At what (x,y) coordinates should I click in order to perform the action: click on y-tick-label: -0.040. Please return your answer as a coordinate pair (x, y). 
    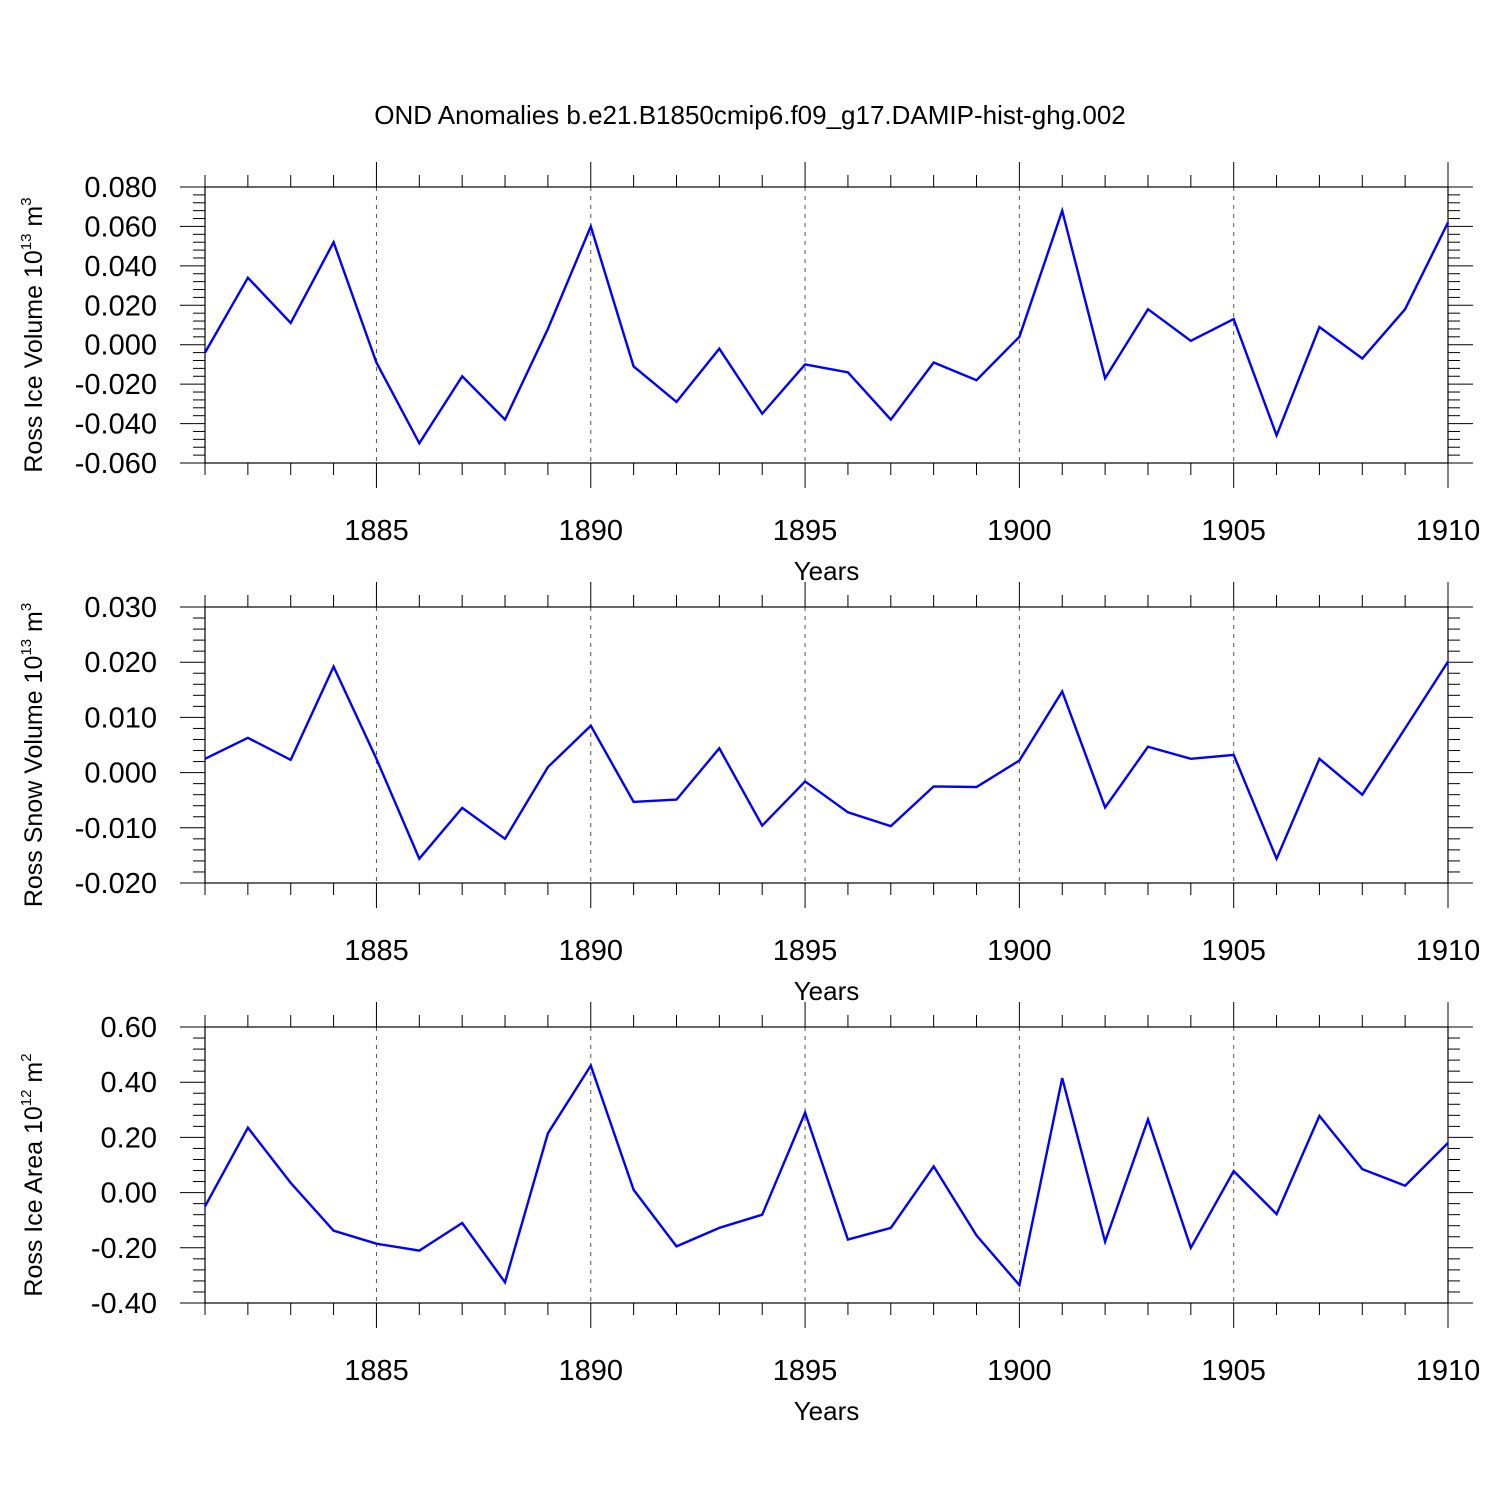
    Looking at the image, I should click on (116, 425).